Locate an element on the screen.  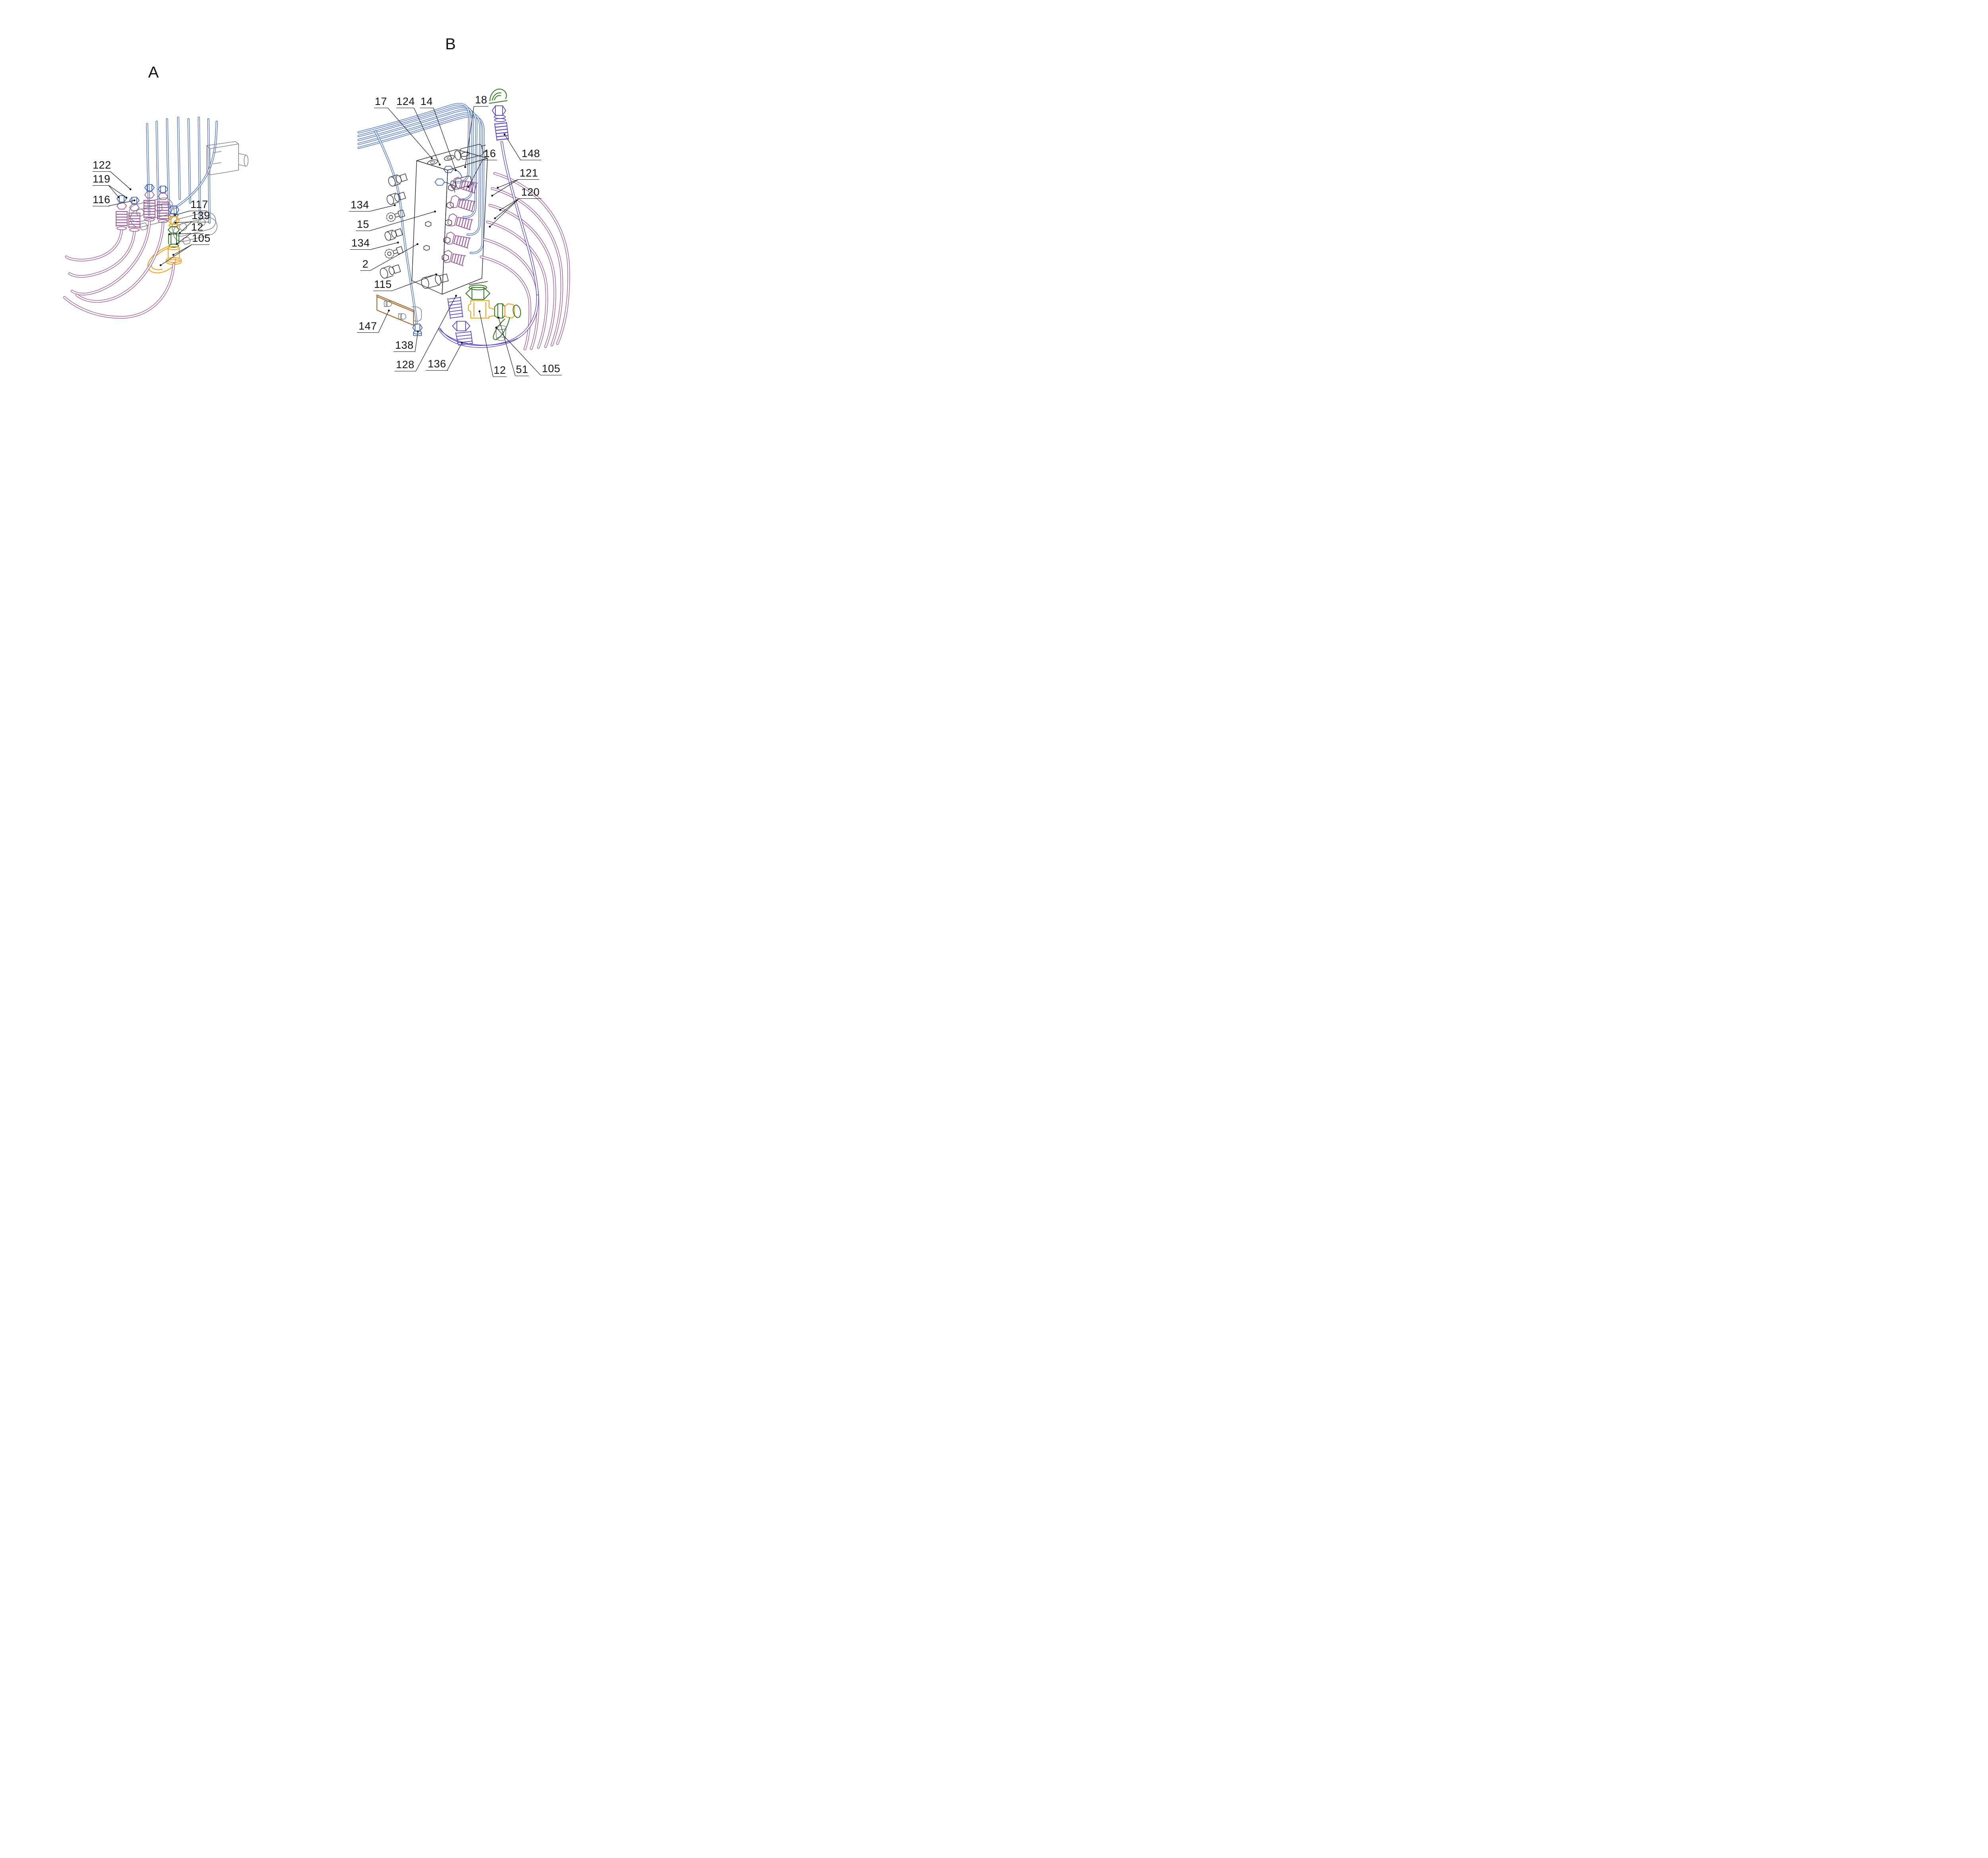
callout-51: 51 is located at coordinates (522, 370).